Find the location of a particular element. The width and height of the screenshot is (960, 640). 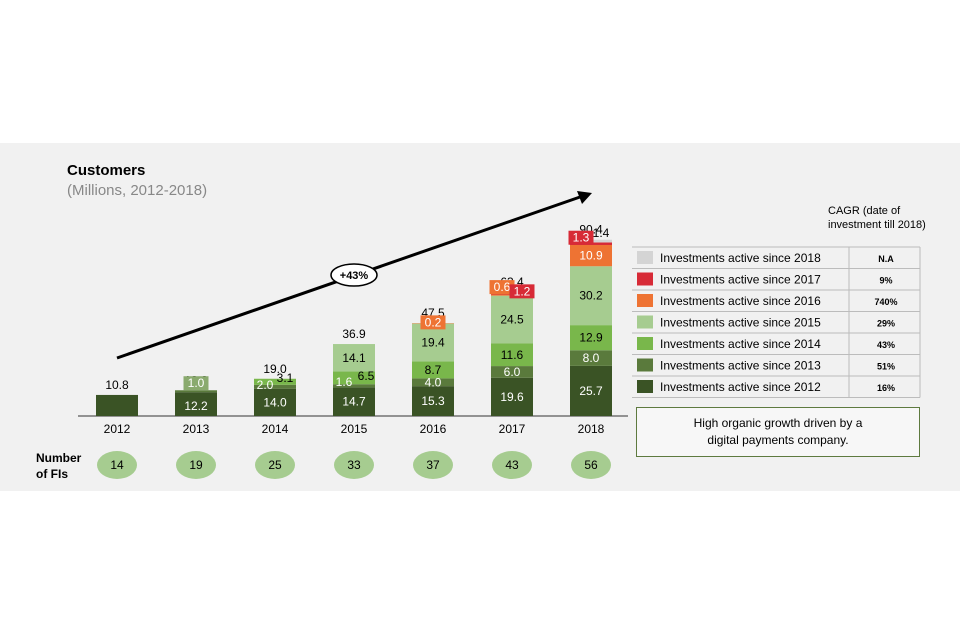

cagr-value-2014: 43% is located at coordinates (886, 345).